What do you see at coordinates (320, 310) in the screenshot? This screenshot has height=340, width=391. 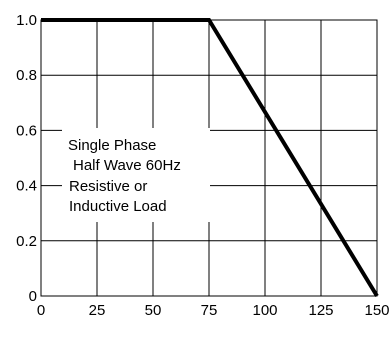 I see `x-tick-label: 125` at bounding box center [320, 310].